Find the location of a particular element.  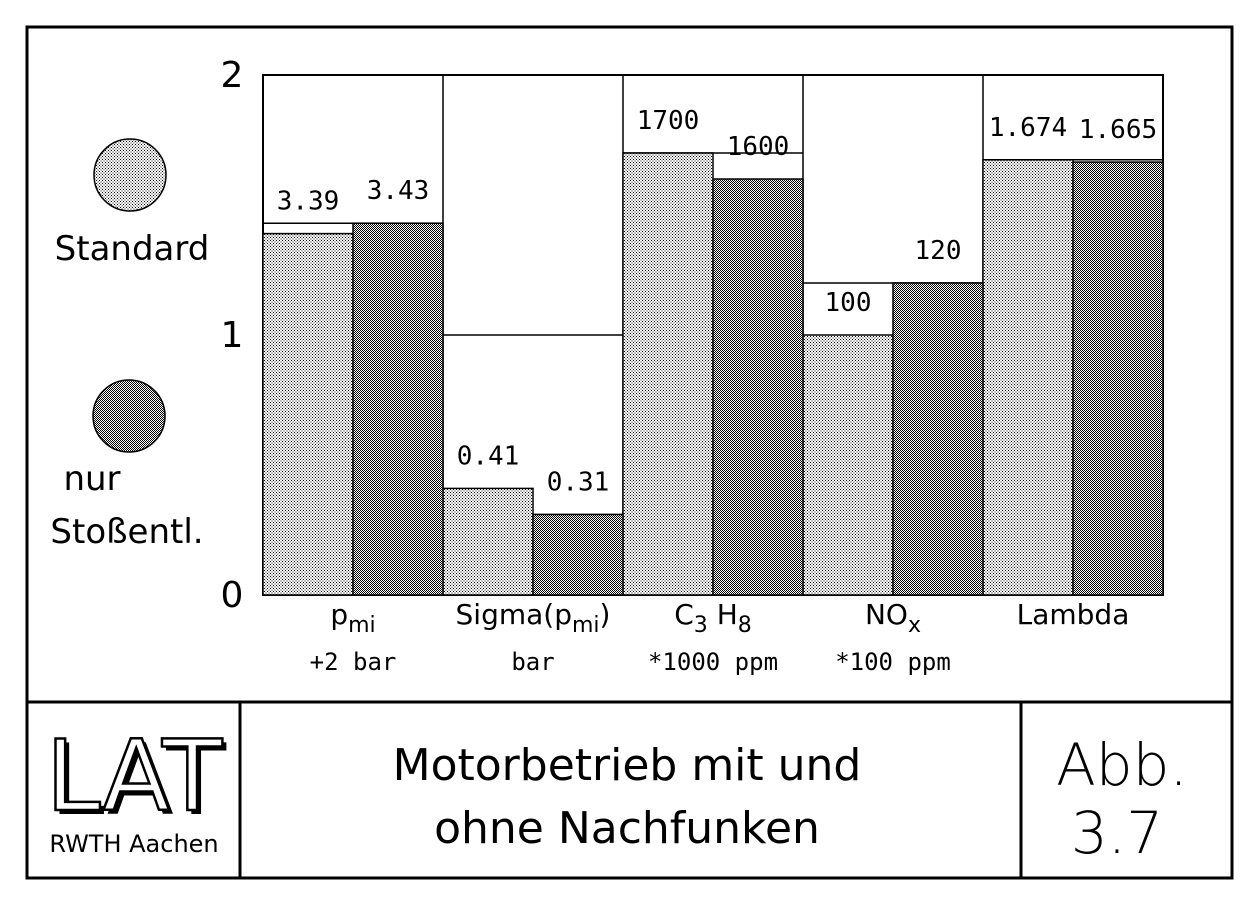

bar-value-label: 1.674 is located at coordinates (1028, 128).